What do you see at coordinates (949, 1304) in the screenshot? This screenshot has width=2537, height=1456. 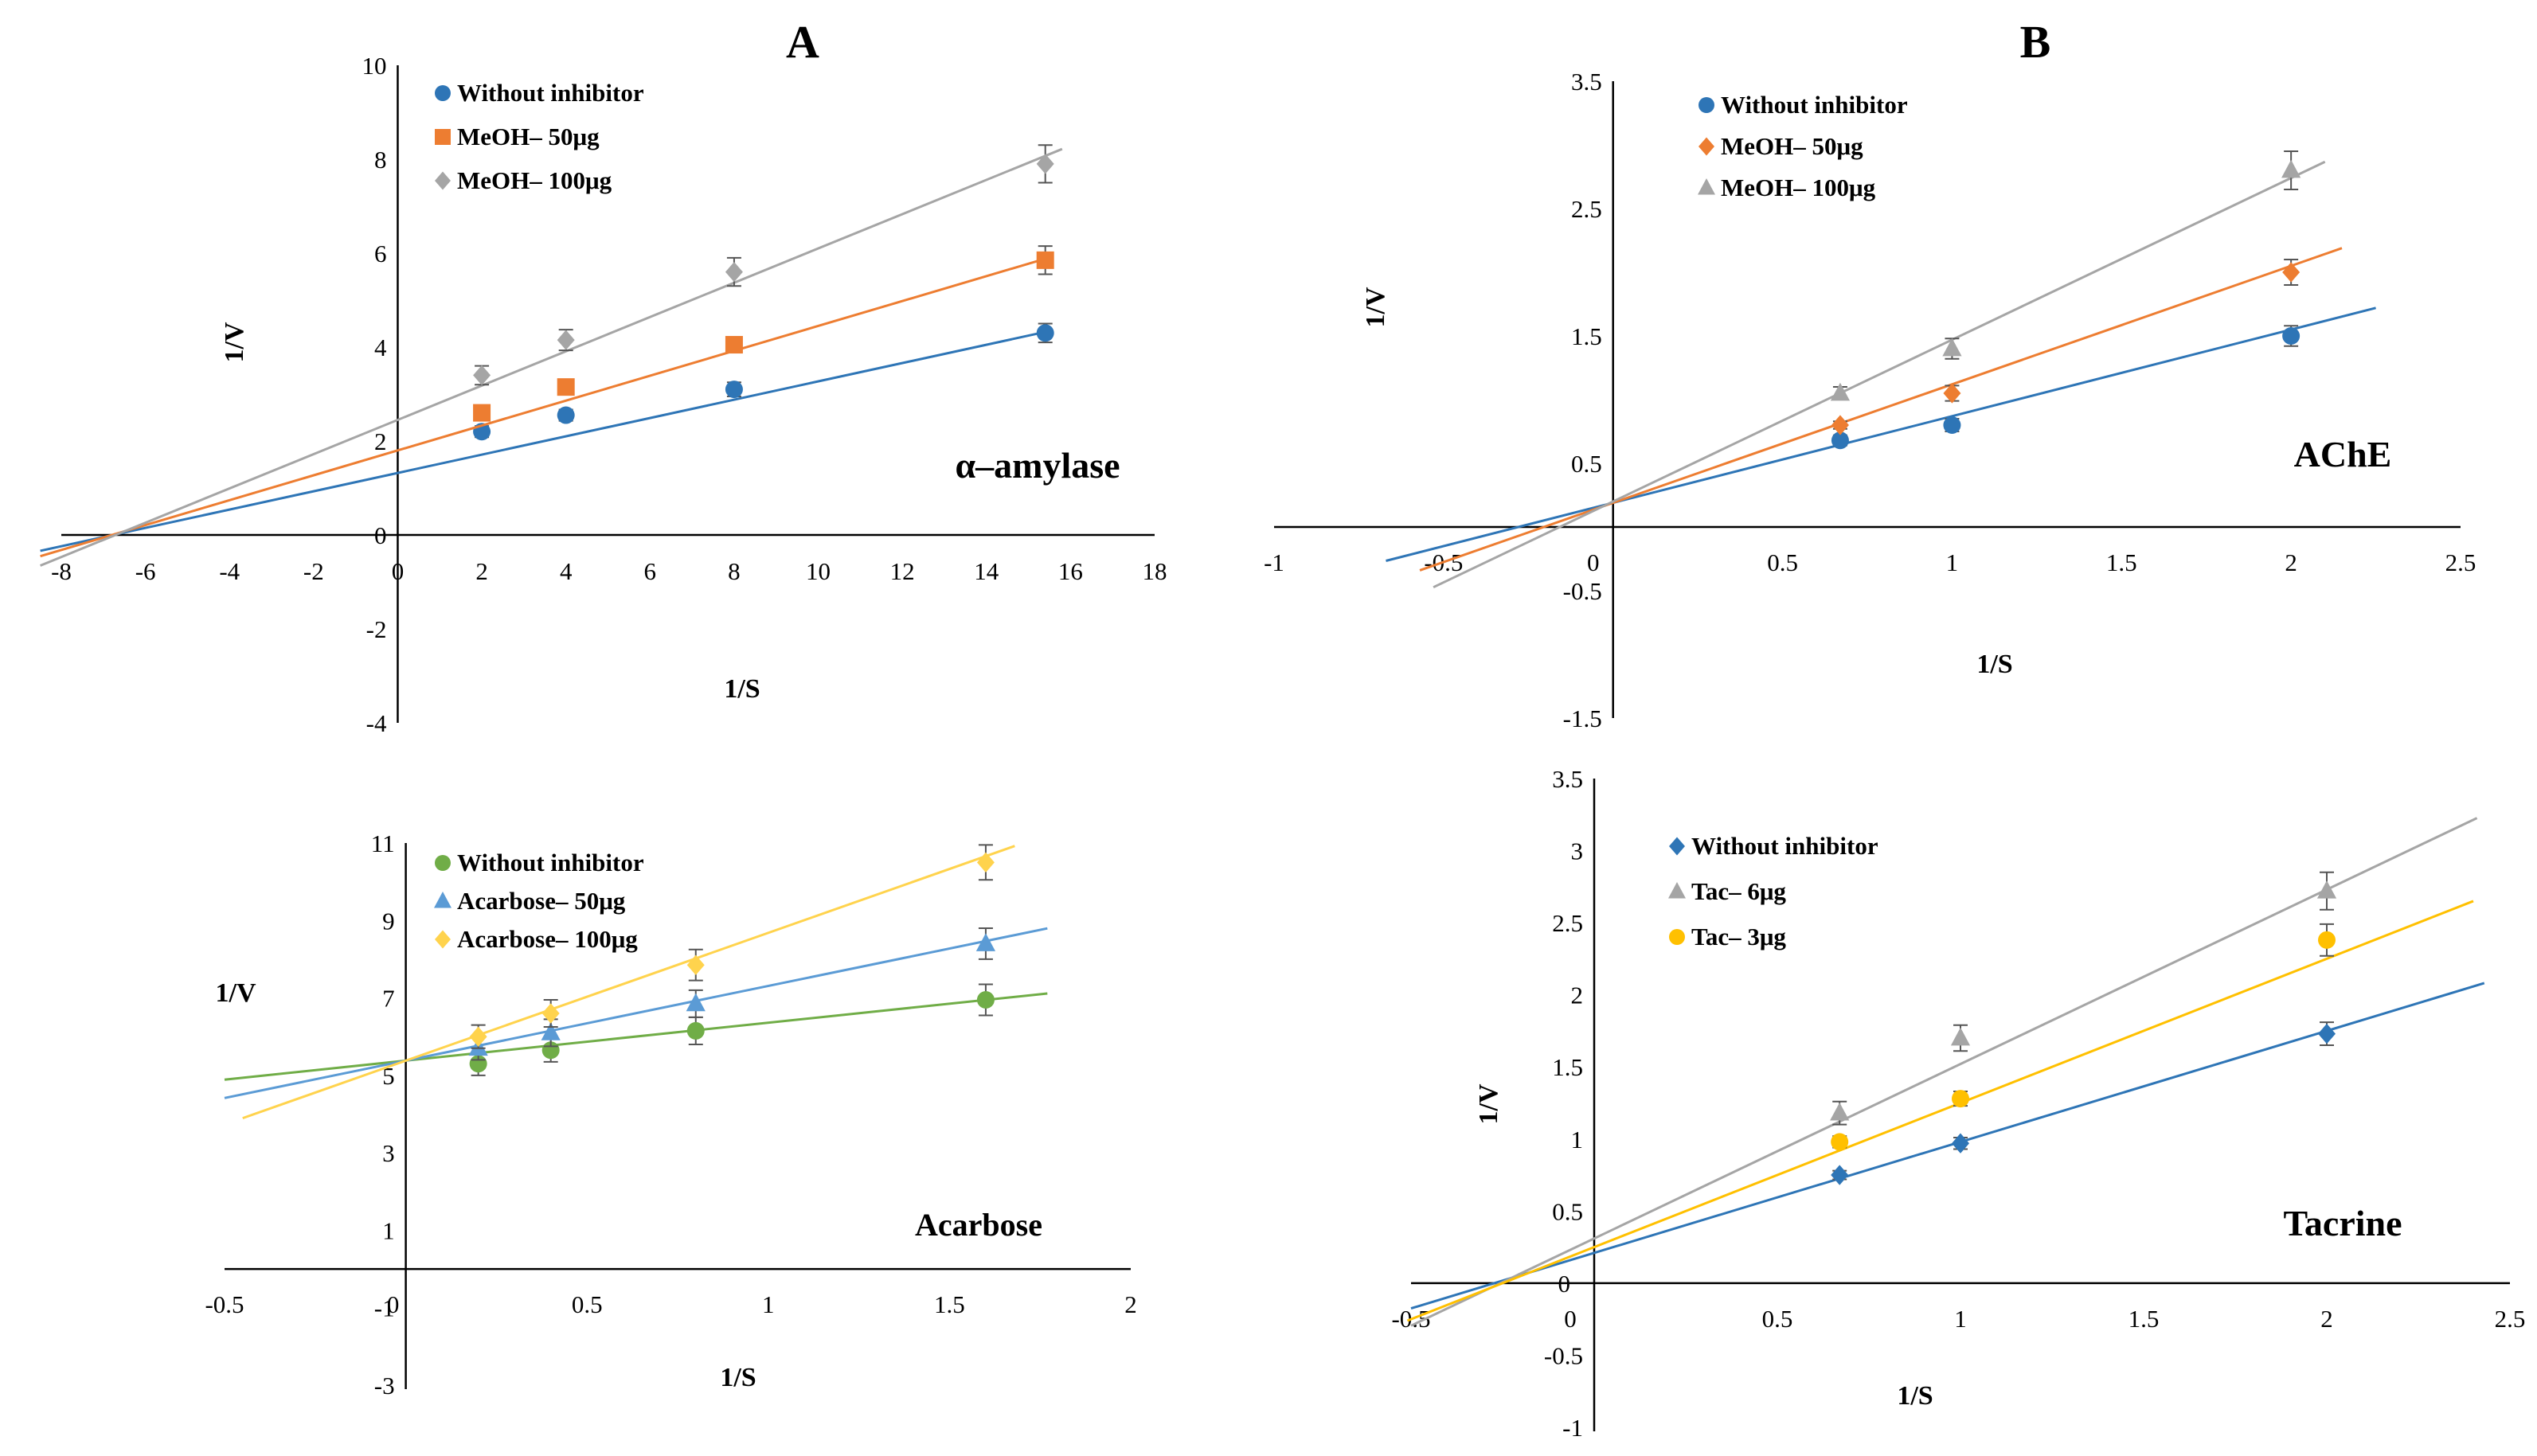 I see `x-tick-label: 1.5` at bounding box center [949, 1304].